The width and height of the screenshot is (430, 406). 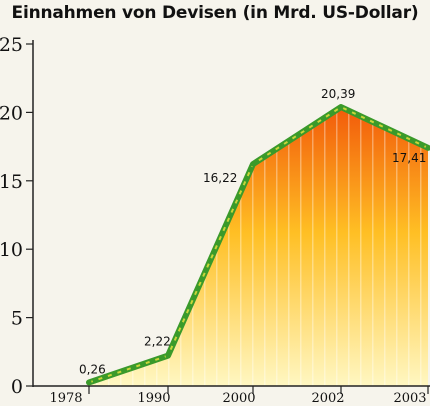 What do you see at coordinates (65, 398) in the screenshot?
I see `x-tick-label: 1978` at bounding box center [65, 398].